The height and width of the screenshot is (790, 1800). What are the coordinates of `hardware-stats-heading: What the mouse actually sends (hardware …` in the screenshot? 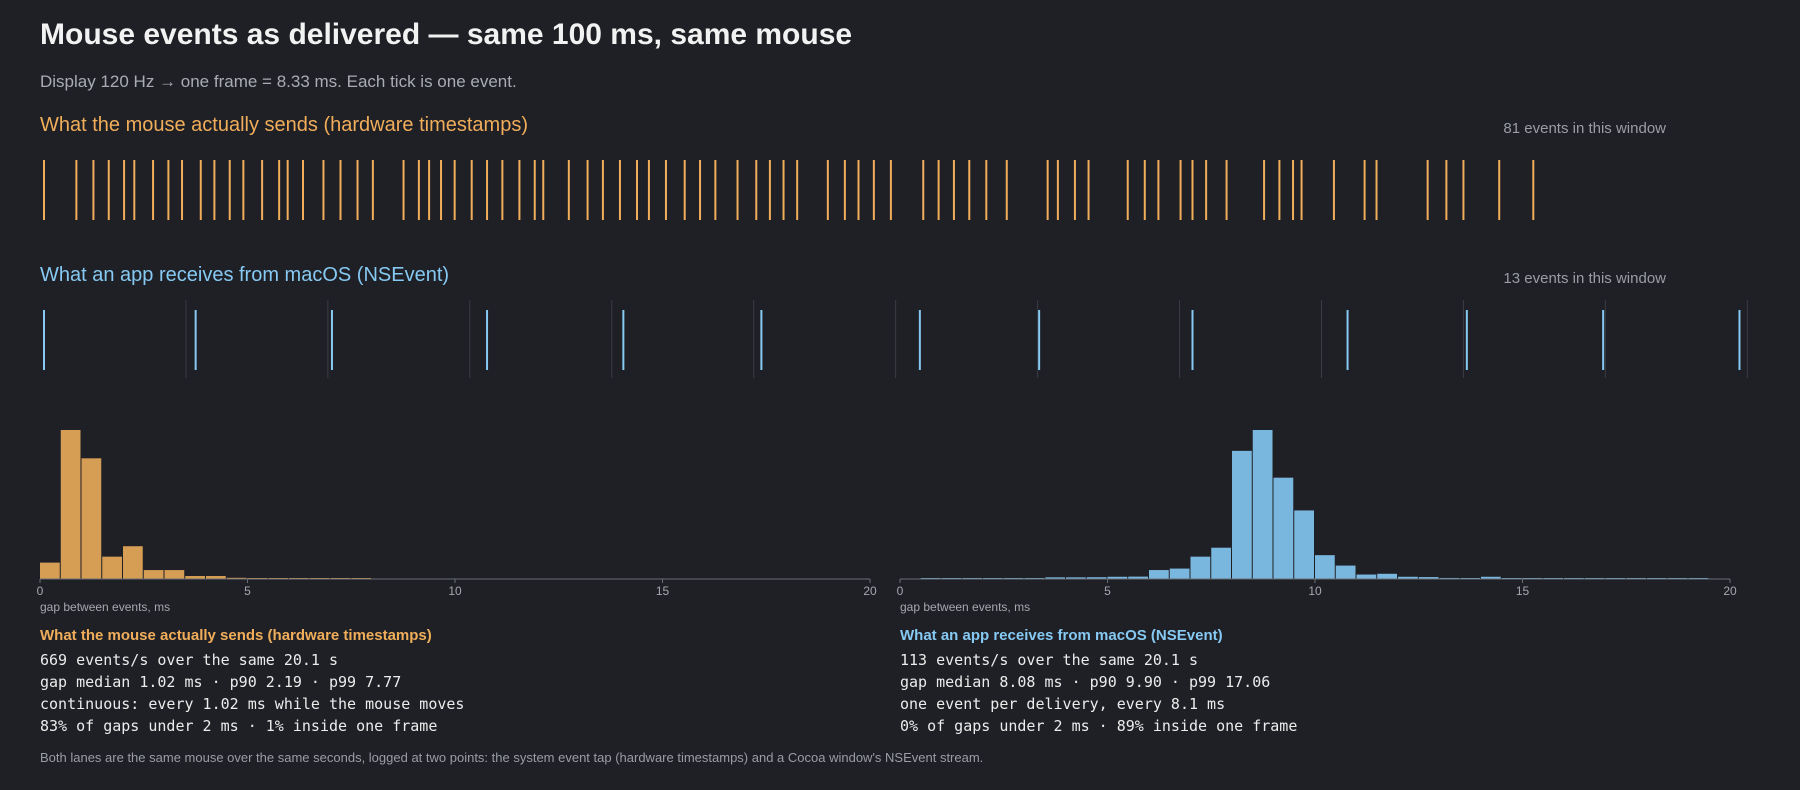 It's located at (236, 635).